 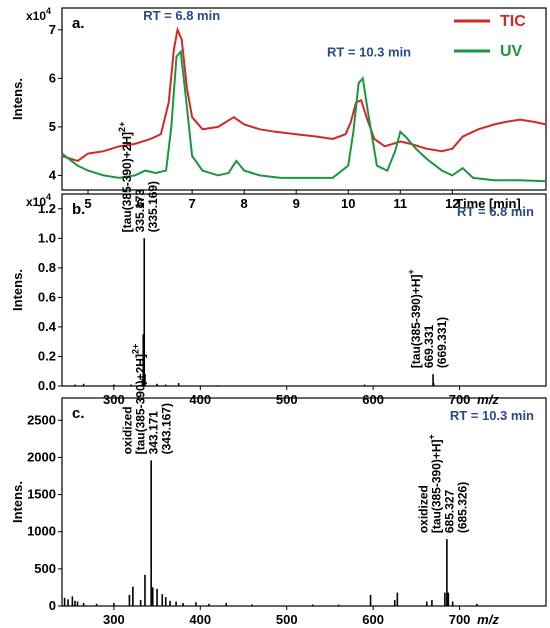 I want to click on y-tick-label: 6, so click(x=52, y=77).